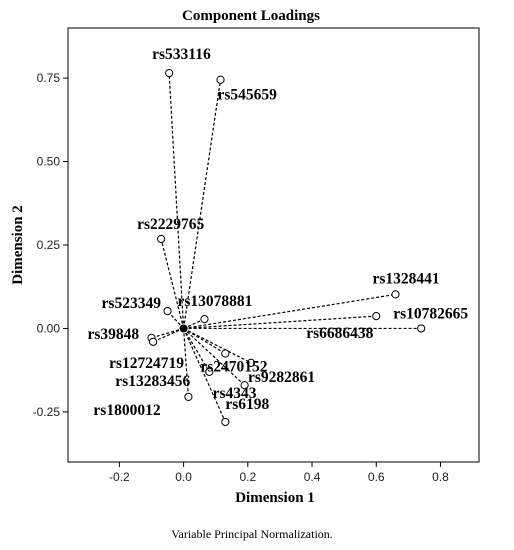  Describe the element at coordinates (376, 477) in the screenshot. I see `x-tick-label: 0.6` at that location.